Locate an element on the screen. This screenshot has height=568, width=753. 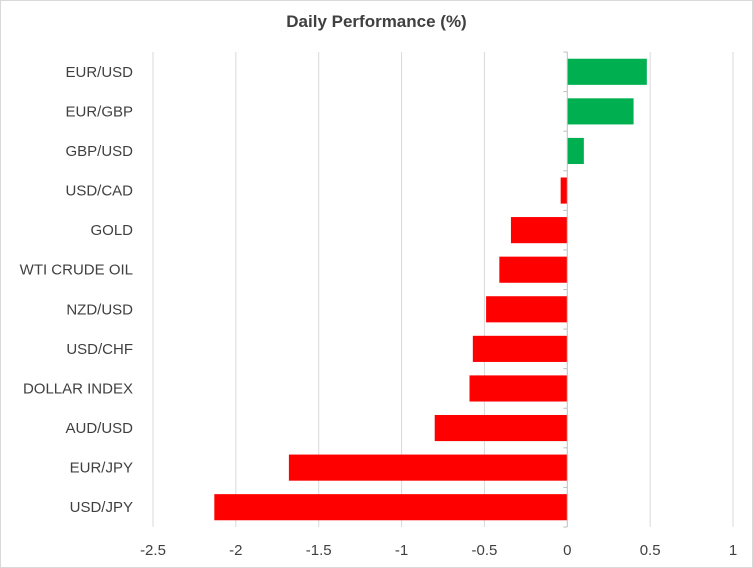
category-label: EUR/GBP is located at coordinates (99, 111).